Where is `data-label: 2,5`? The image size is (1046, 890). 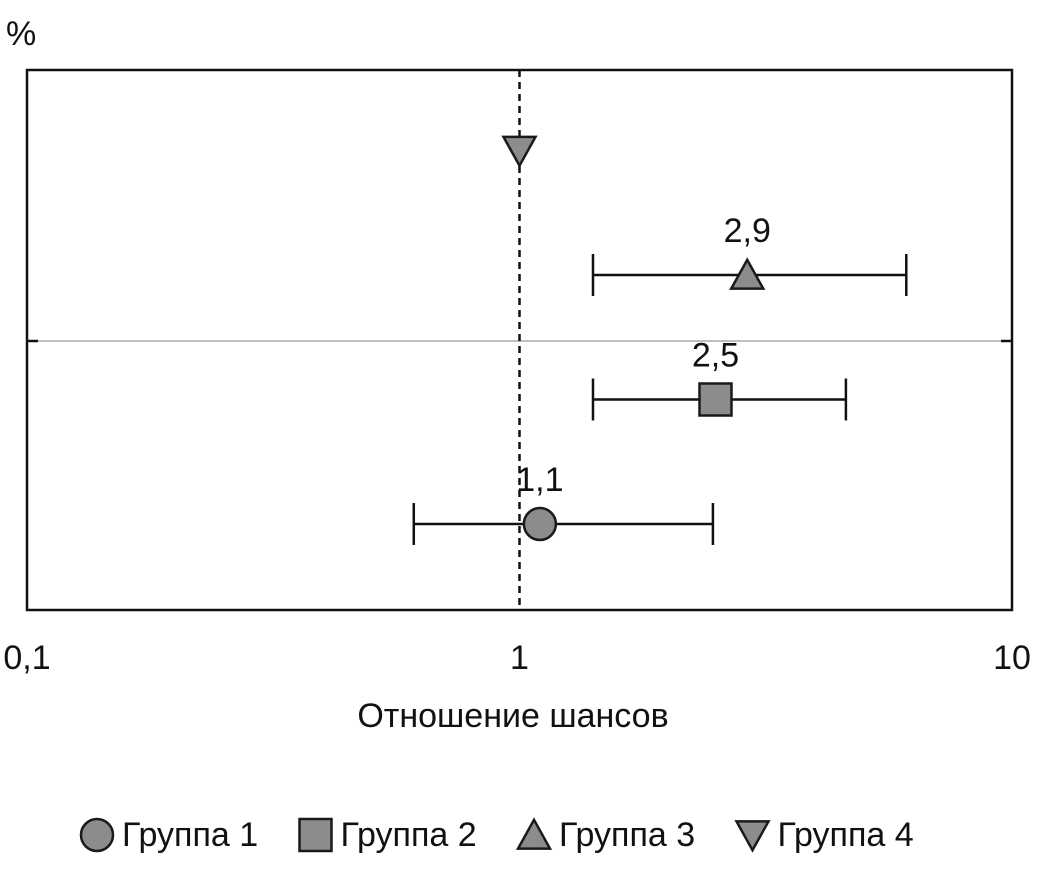 data-label: 2,5 is located at coordinates (715, 355).